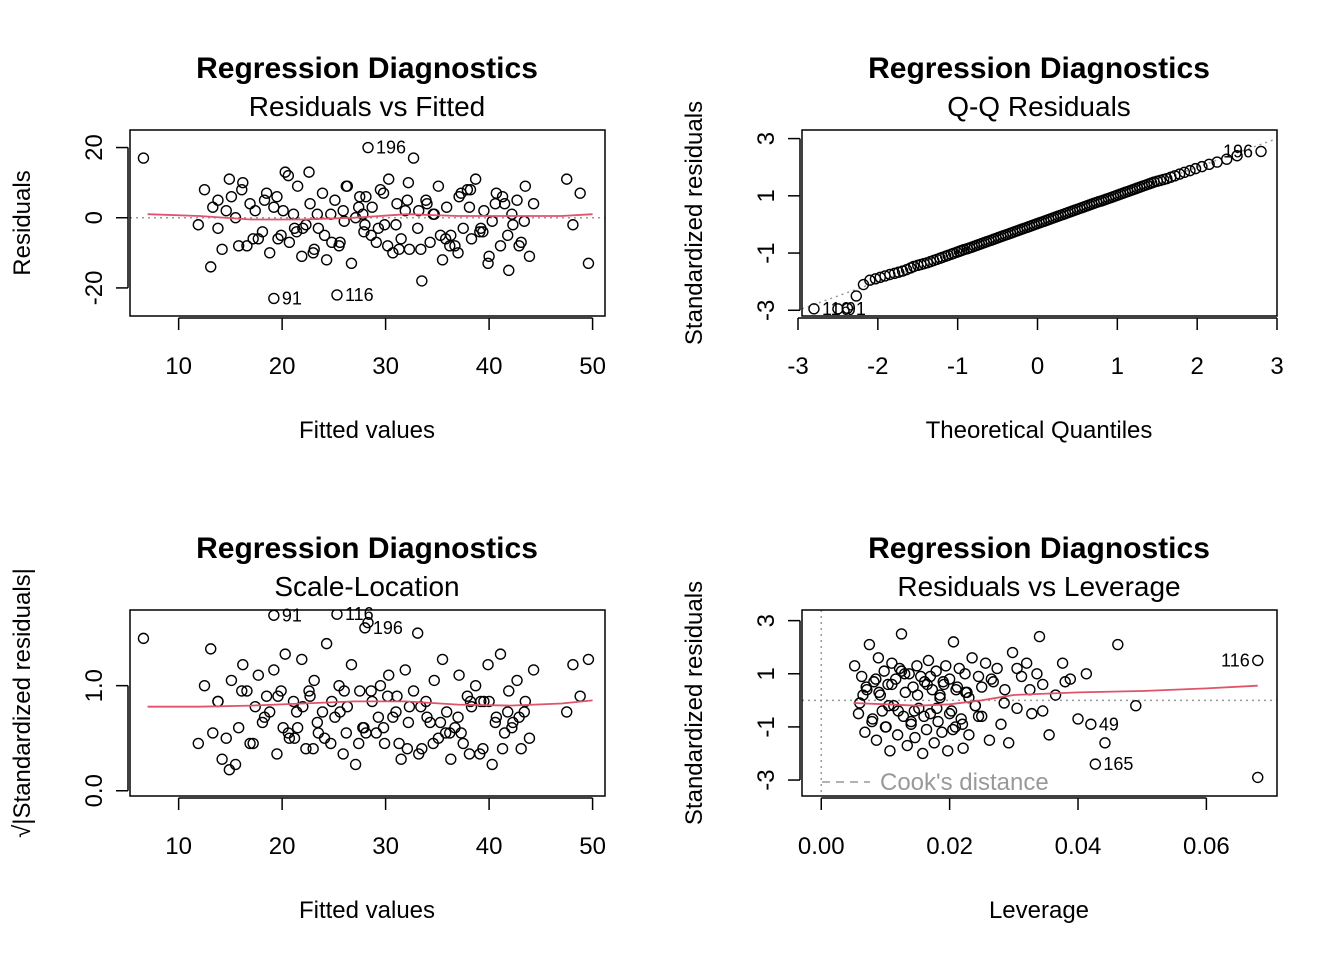  I want to click on x-axis-label: Fitted values, so click(367, 910).